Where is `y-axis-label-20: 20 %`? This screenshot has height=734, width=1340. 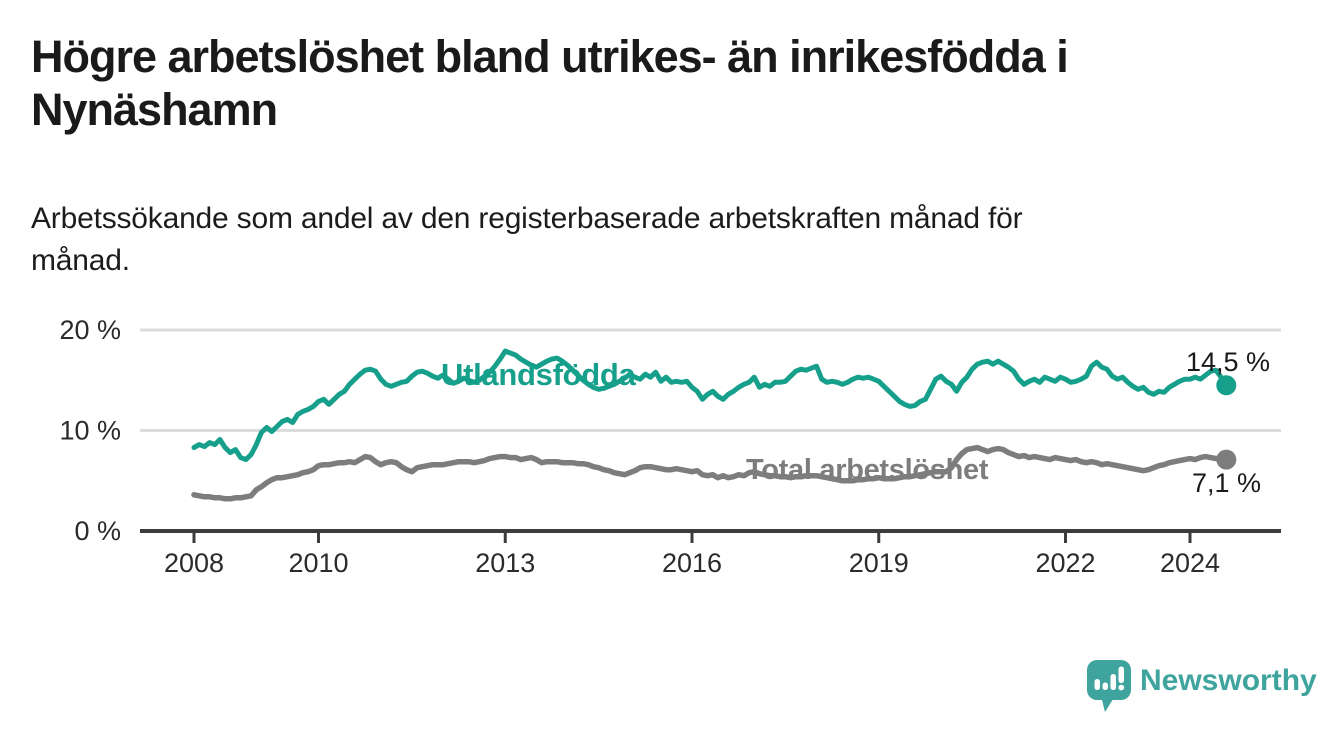 y-axis-label-20: 20 % is located at coordinates (90, 330).